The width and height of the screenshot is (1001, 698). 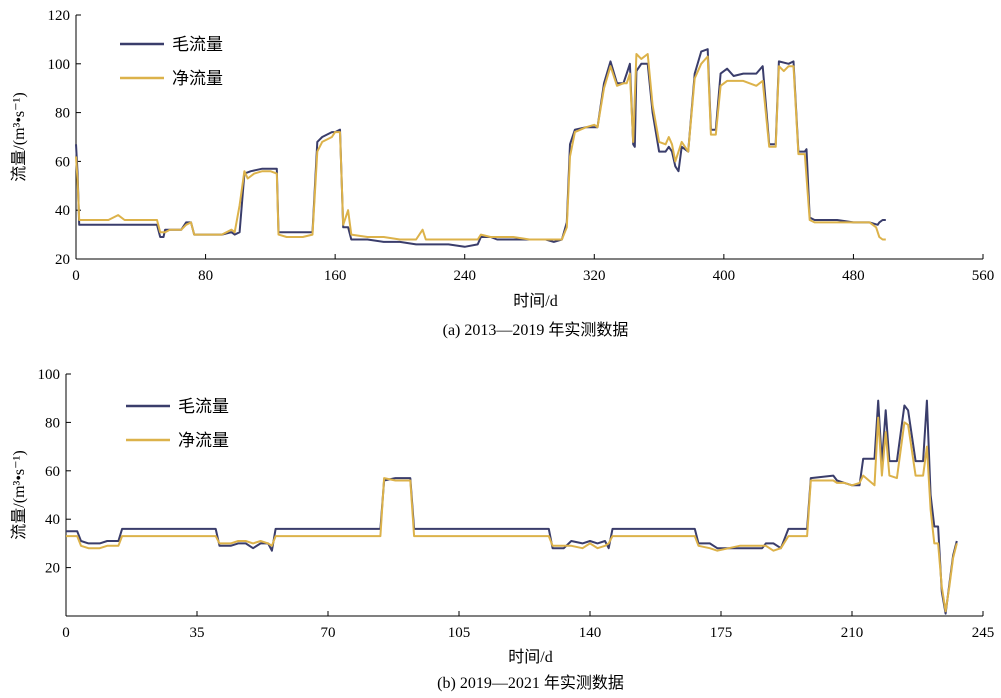 What do you see at coordinates (335, 276) in the screenshot?
I see `x-tick-label: 160` at bounding box center [335, 276].